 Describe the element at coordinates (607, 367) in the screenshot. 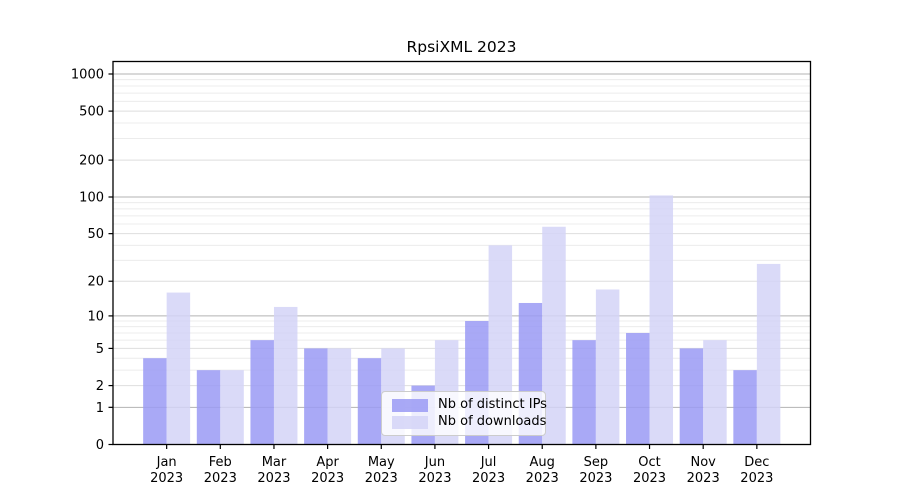

I see `bar-sep-2023-nb-of-downloads` at that location.